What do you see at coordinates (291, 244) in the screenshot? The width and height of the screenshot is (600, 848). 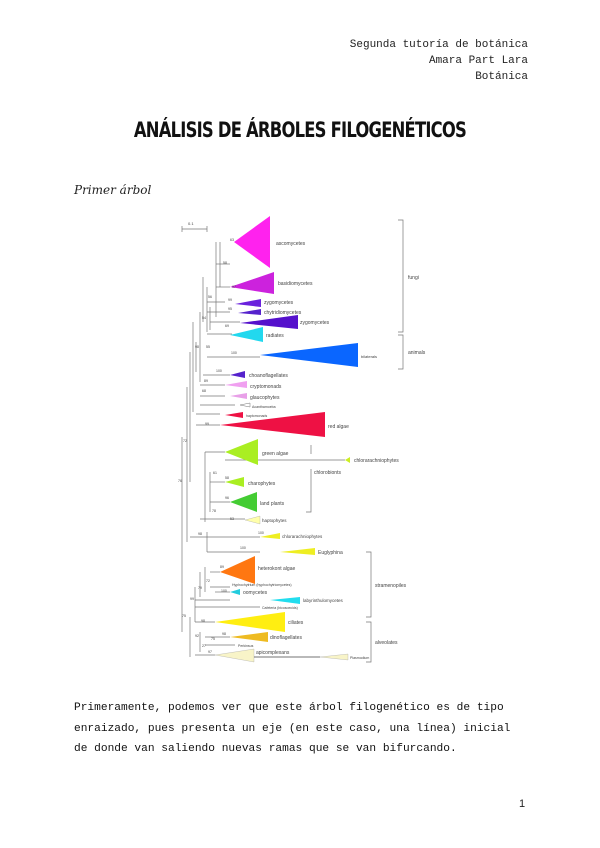 I see `svg-text: ascomycetes` at bounding box center [291, 244].